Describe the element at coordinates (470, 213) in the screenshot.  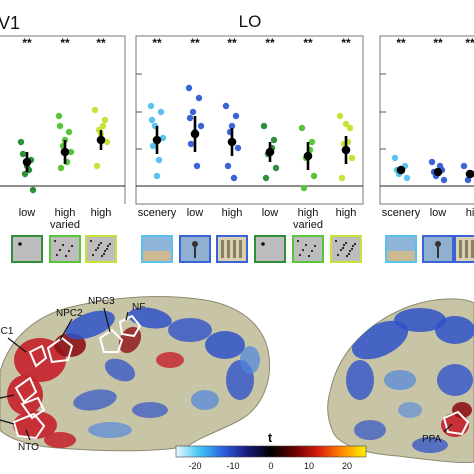
I see `category-label: hi` at that location.